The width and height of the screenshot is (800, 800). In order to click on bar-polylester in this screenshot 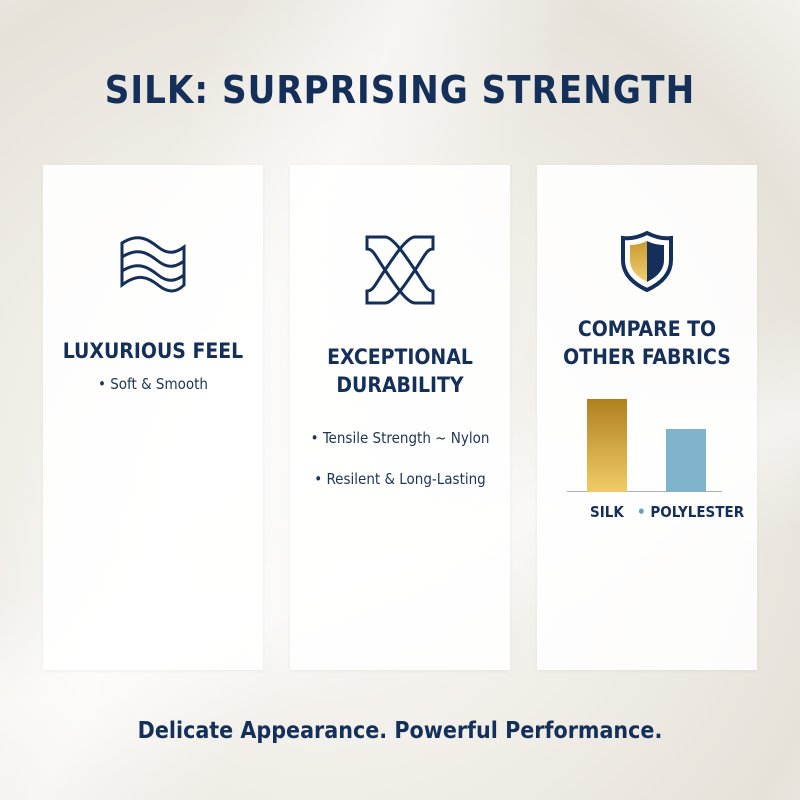, I will do `click(686, 460)`.